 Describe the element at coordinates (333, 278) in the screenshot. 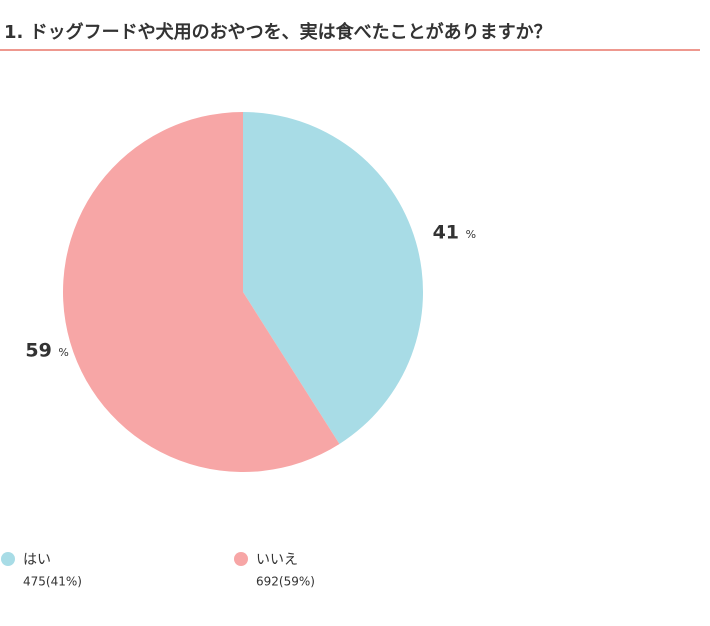

I see `pie-slice` at that location.